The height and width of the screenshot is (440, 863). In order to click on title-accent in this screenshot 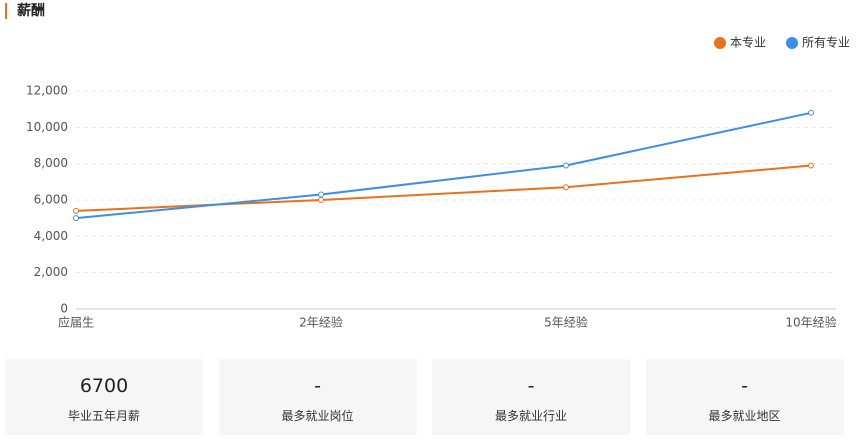, I will do `click(6, 11)`.